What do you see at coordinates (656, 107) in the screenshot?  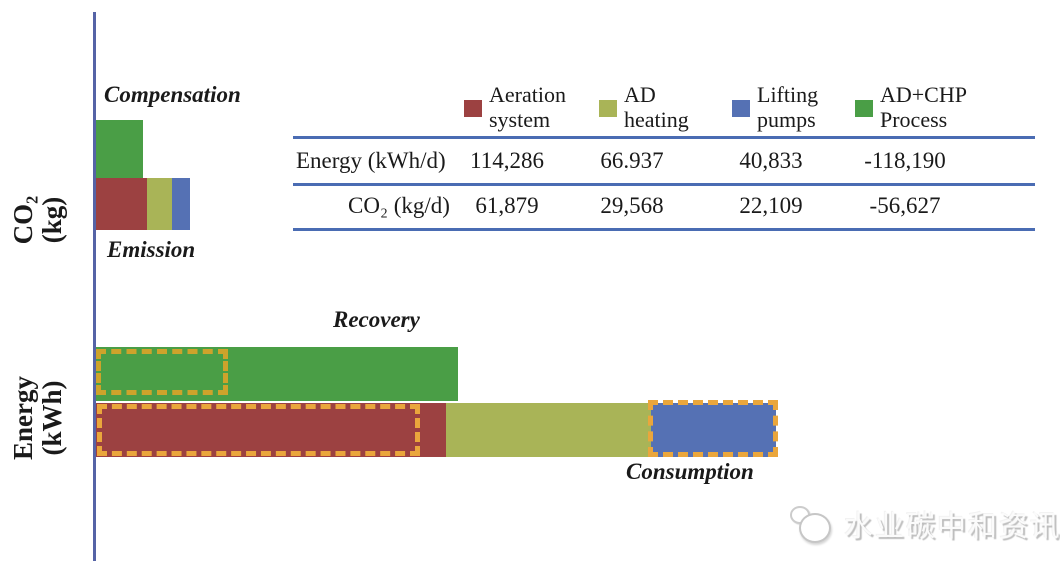 I see `legend-label-ad-heating: AD heating` at bounding box center [656, 107].